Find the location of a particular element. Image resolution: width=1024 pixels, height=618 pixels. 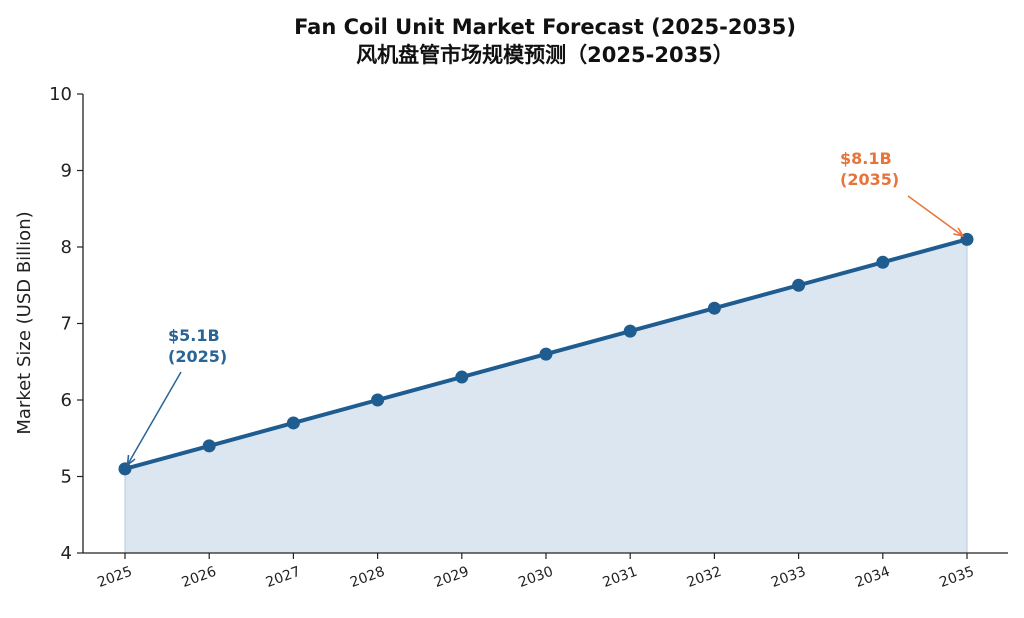

annotation-start-arrow is located at coordinates (155, 417).